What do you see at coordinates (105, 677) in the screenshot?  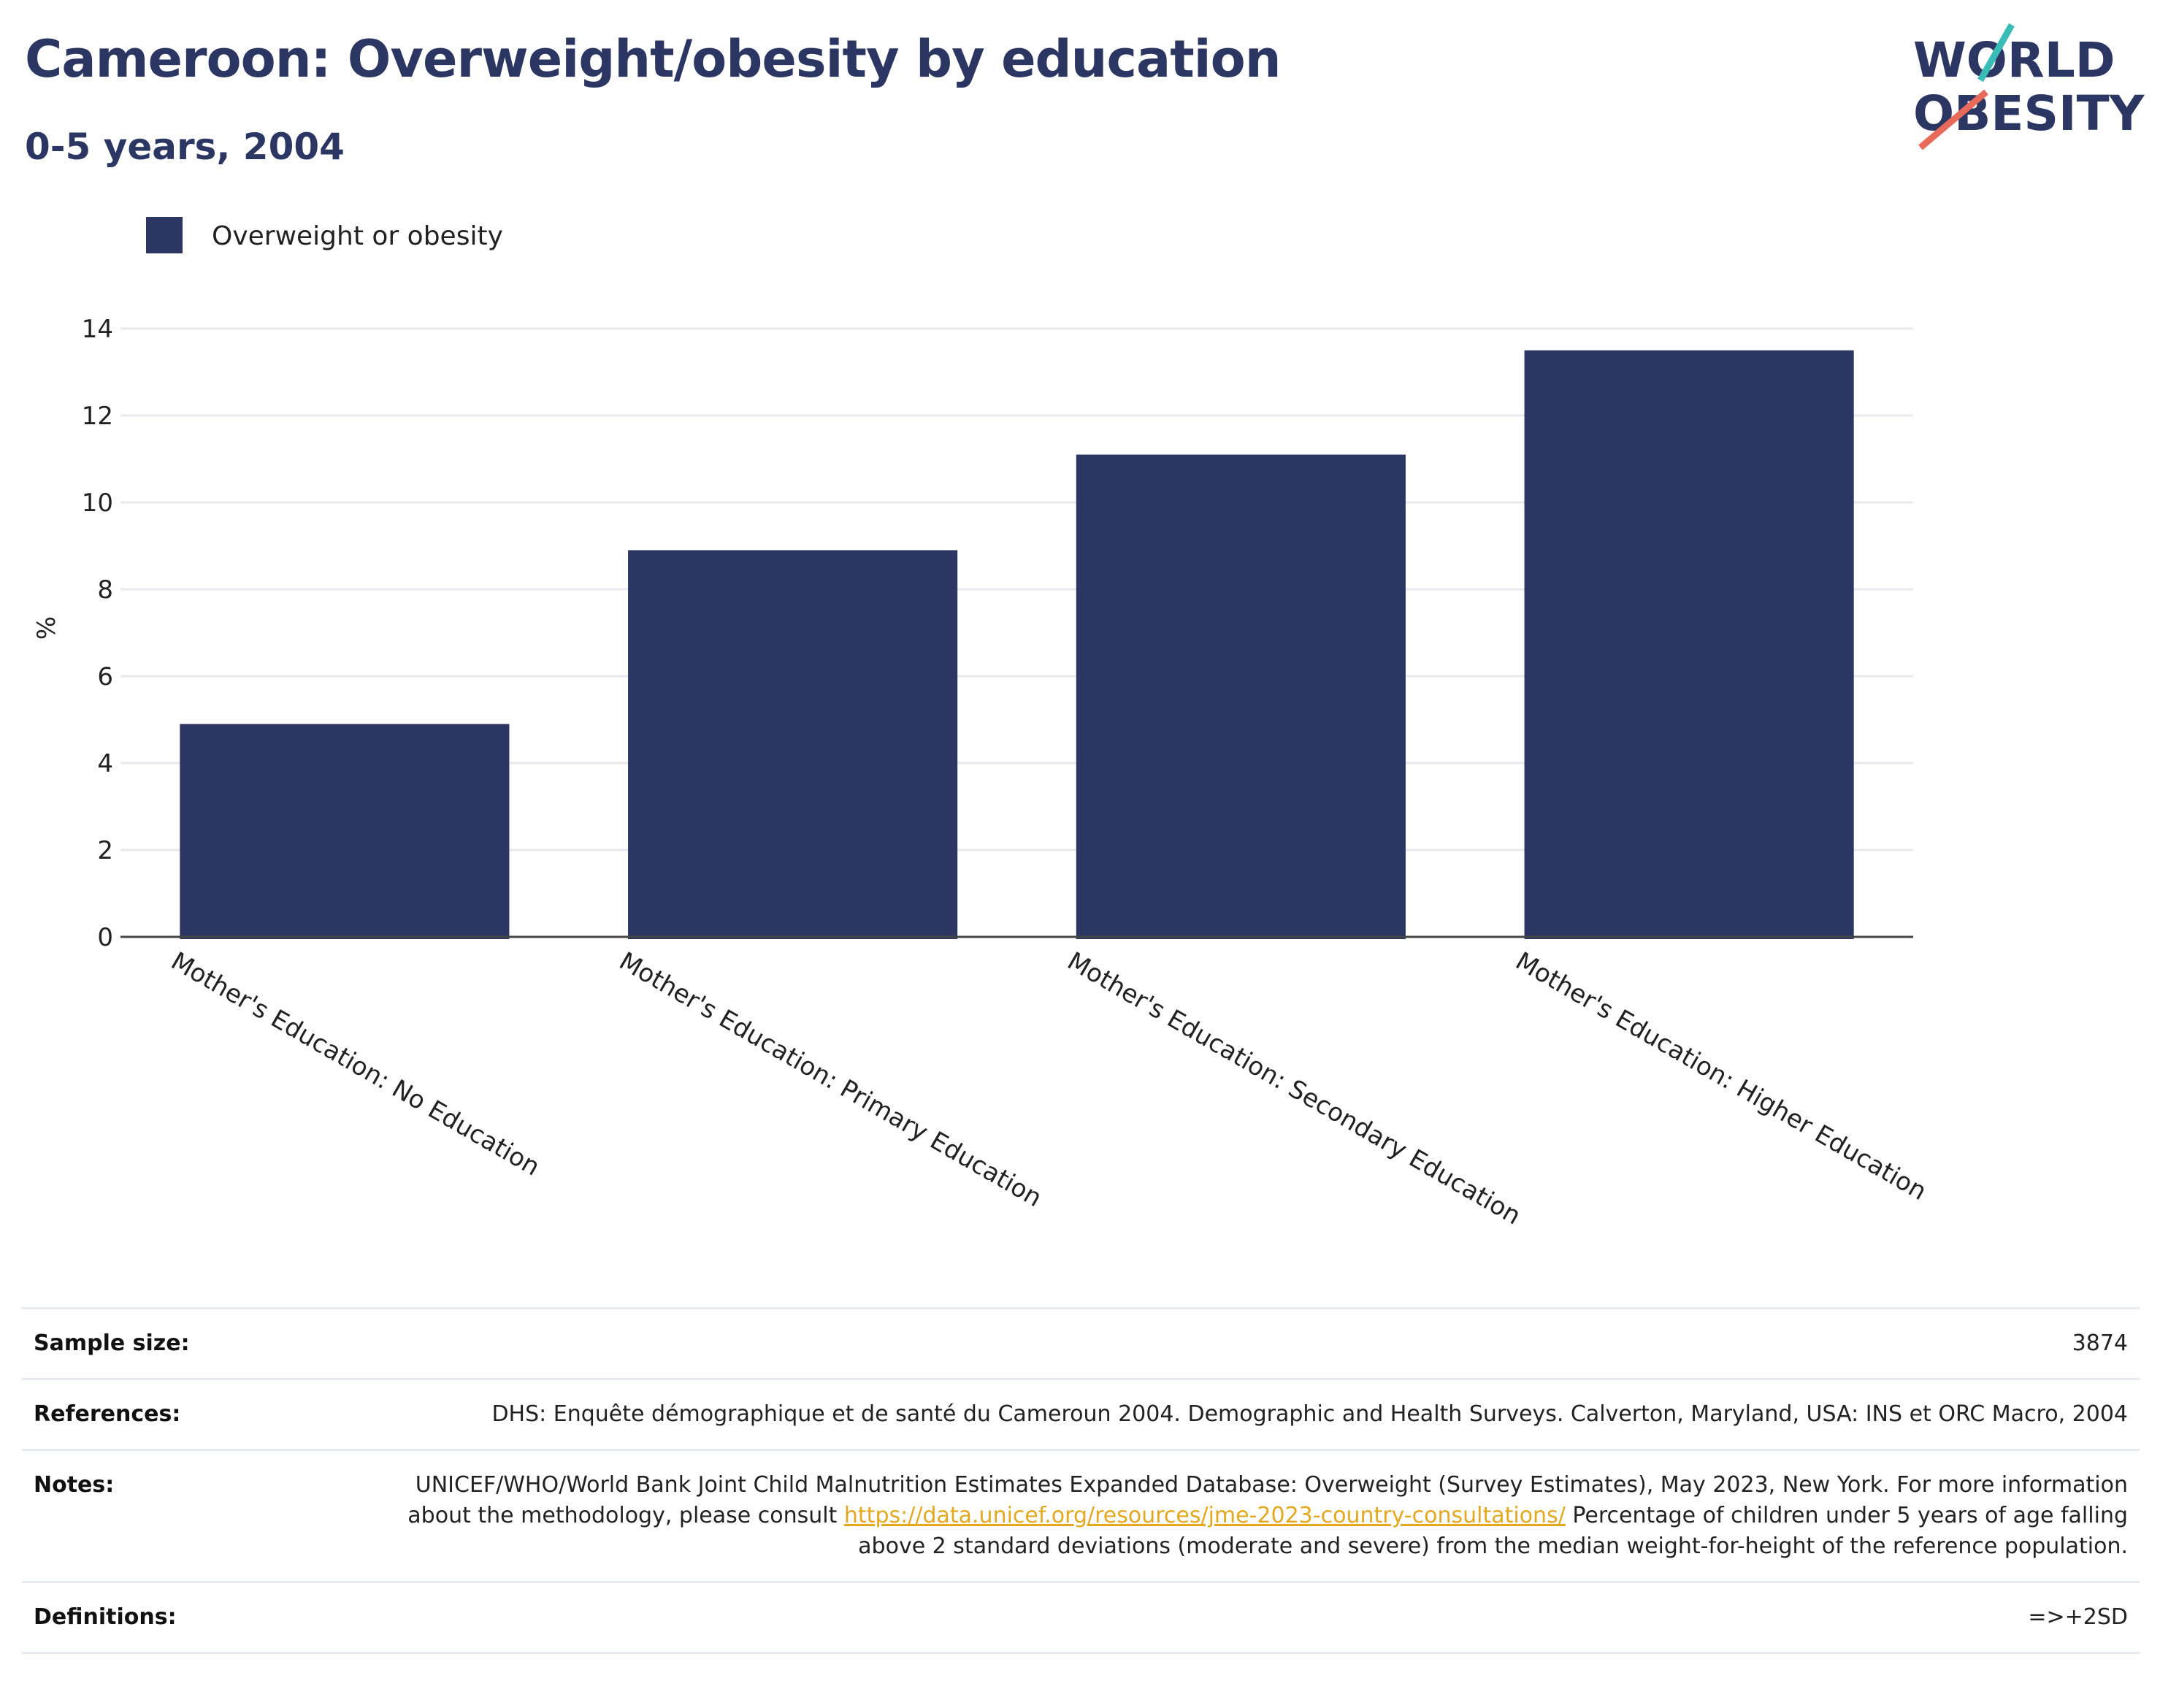 I see `y-tick-label: 6` at bounding box center [105, 677].